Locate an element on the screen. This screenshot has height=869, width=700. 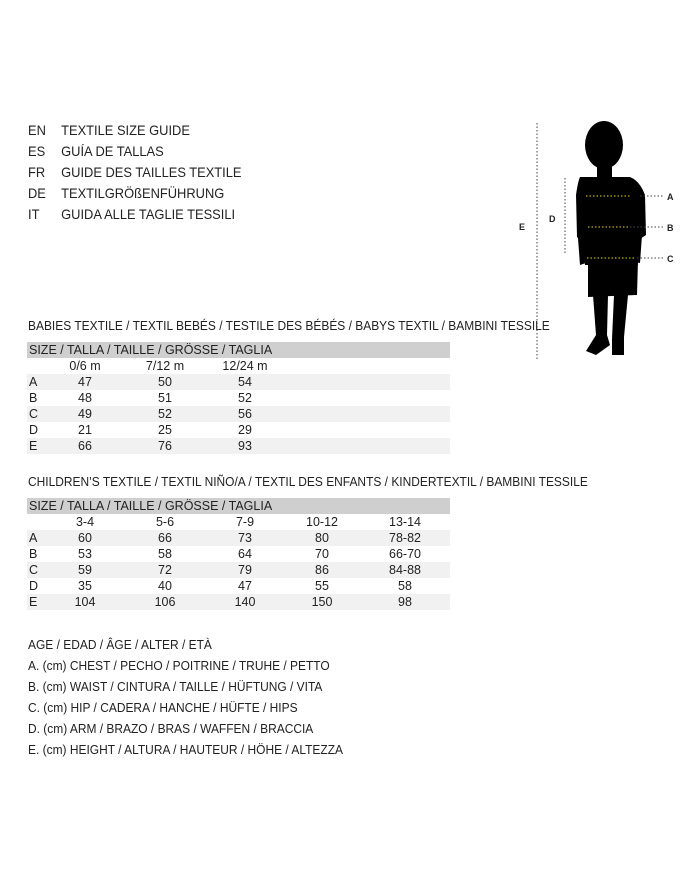
table-cell: 51 is located at coordinates (165, 398).